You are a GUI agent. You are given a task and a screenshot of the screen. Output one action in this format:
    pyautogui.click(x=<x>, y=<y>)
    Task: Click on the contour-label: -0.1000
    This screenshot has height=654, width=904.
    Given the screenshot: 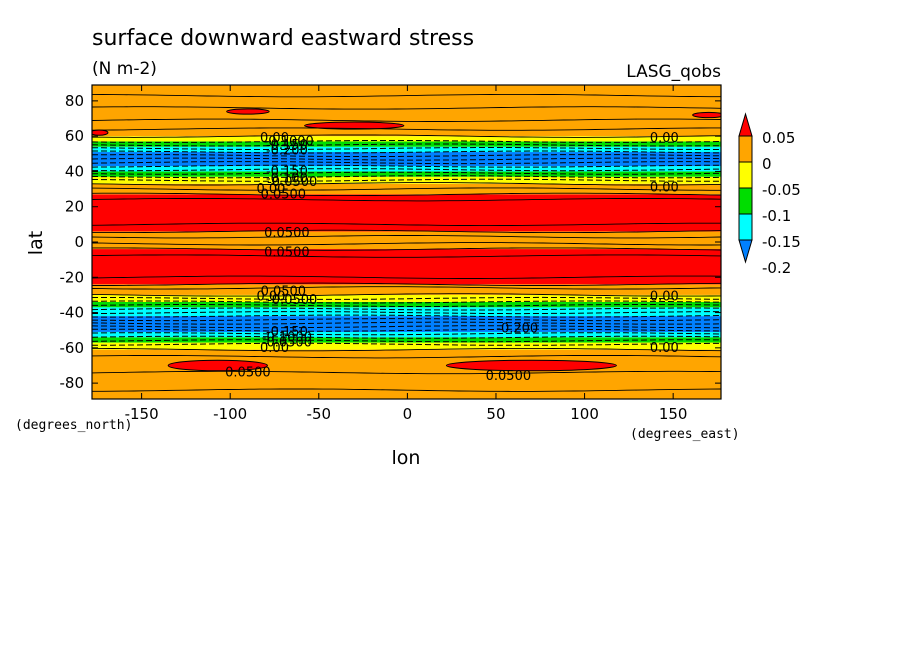 What is the action you would take?
    pyautogui.click(x=287, y=337)
    